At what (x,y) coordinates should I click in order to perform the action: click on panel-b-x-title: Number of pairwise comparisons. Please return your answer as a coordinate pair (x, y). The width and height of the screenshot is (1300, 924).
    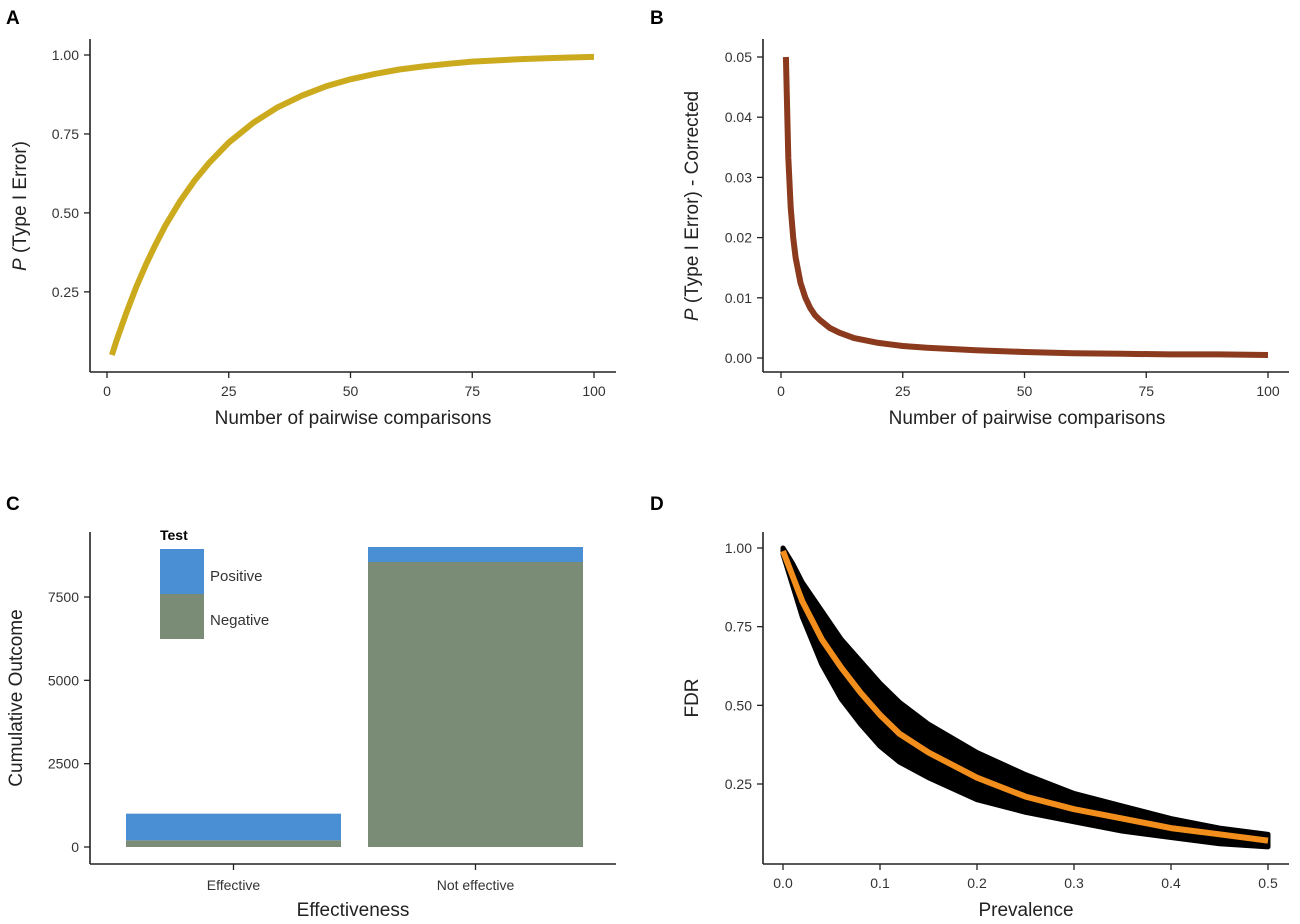
    Looking at the image, I should click on (1027, 418).